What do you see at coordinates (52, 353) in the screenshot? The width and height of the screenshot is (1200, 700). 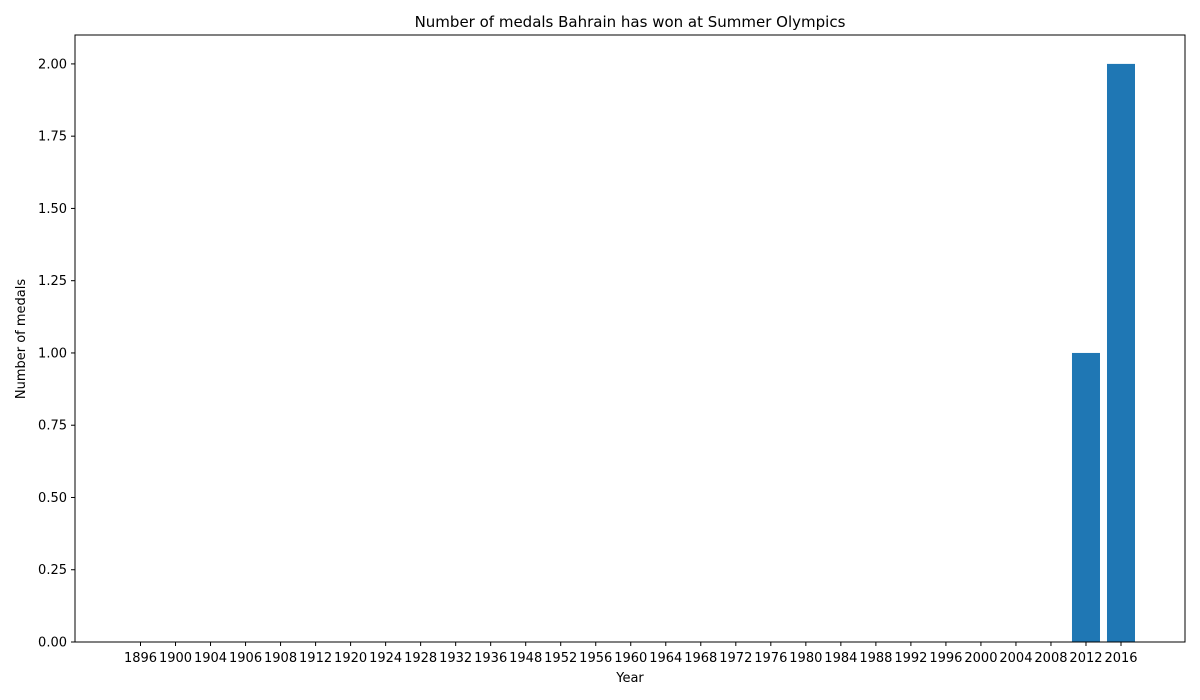 I see `y-tick-label: 1.00` at bounding box center [52, 353].